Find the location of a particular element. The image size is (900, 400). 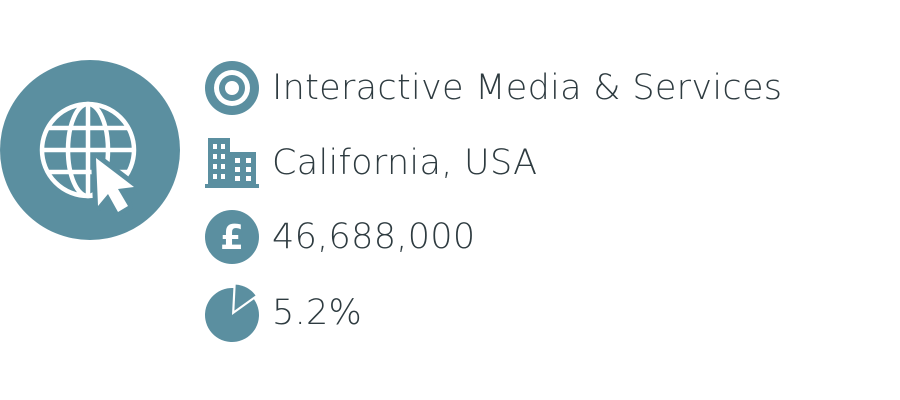

globe-with-cursor-icon is located at coordinates (89, 159).